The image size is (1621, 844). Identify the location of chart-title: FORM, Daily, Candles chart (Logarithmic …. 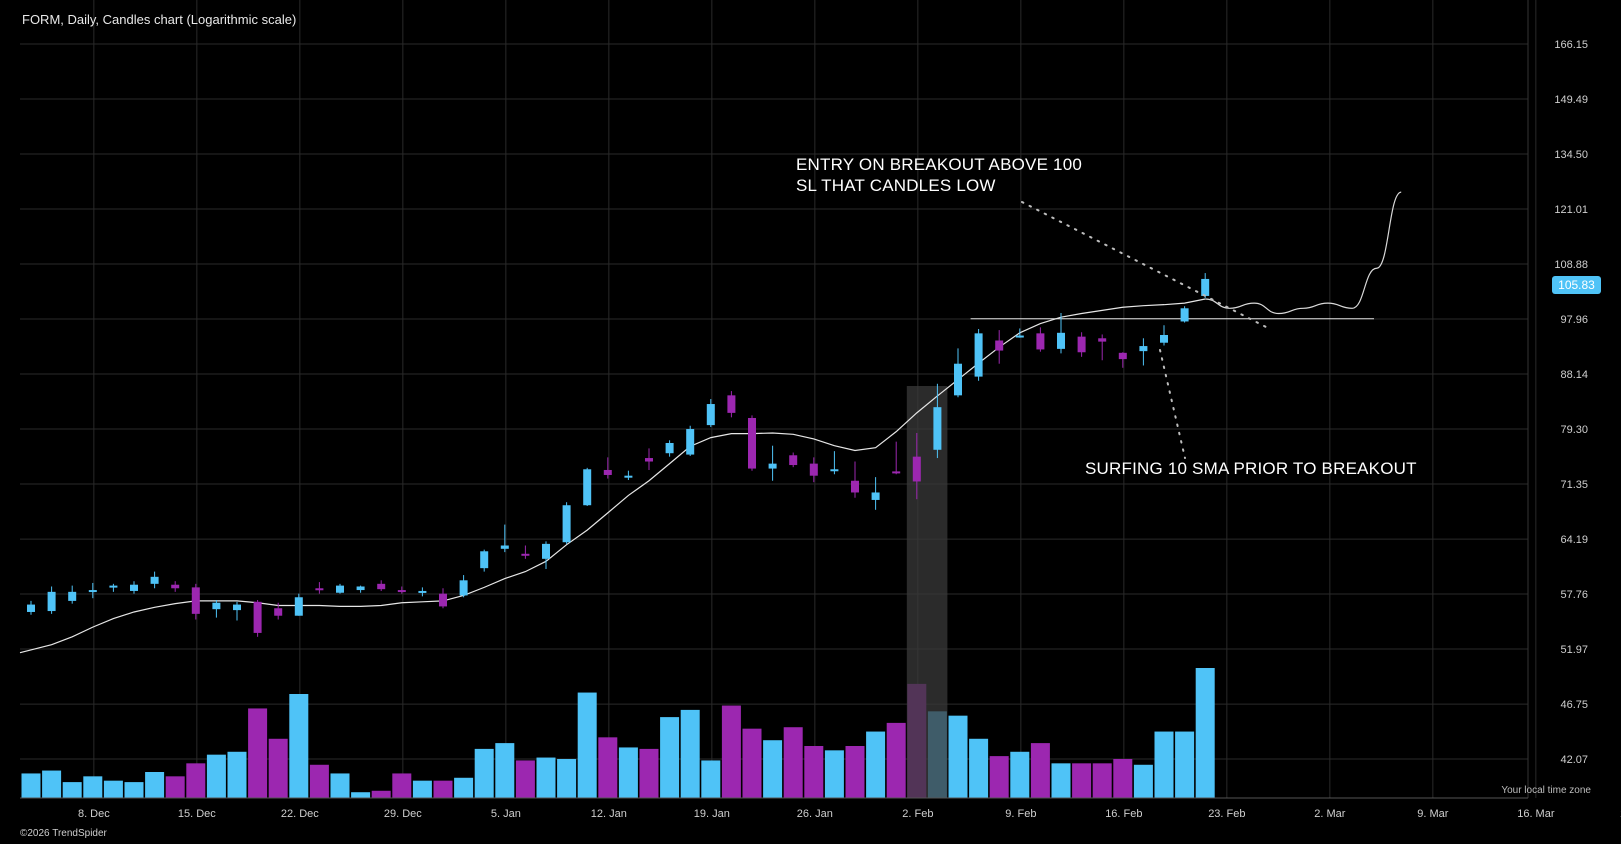
(159, 19).